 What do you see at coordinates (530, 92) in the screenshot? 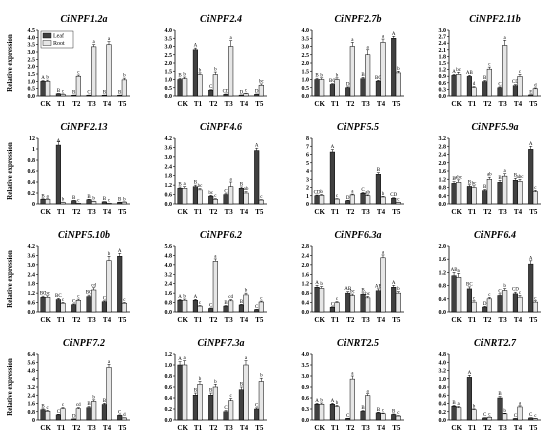
I see `significance-label: E` at bounding box center [530, 92].